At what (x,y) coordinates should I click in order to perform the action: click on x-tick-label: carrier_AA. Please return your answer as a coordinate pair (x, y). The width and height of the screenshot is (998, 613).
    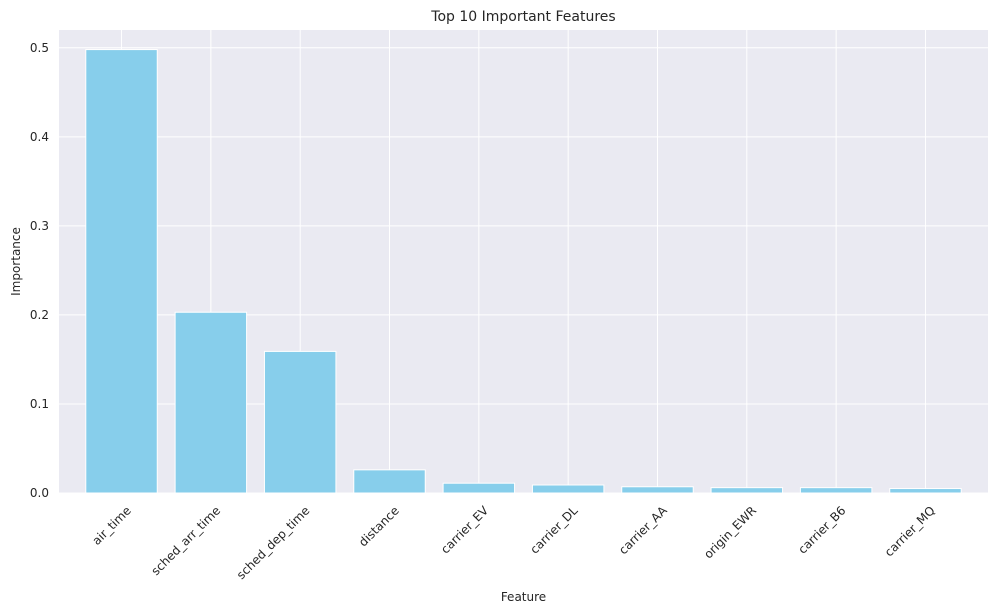
    Looking at the image, I should click on (643, 530).